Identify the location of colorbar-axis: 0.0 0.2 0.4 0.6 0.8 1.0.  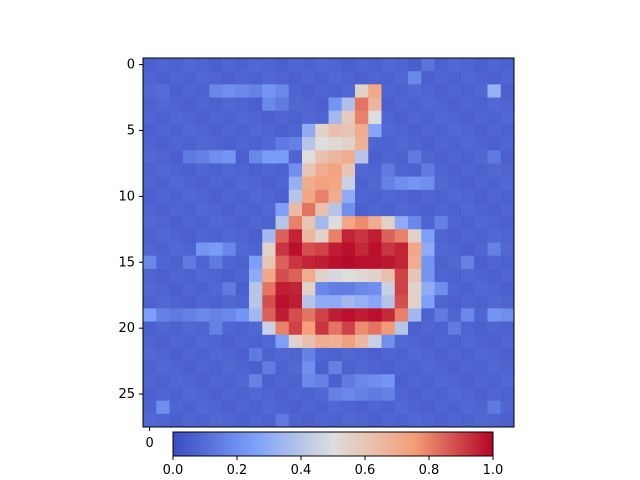
(333, 467).